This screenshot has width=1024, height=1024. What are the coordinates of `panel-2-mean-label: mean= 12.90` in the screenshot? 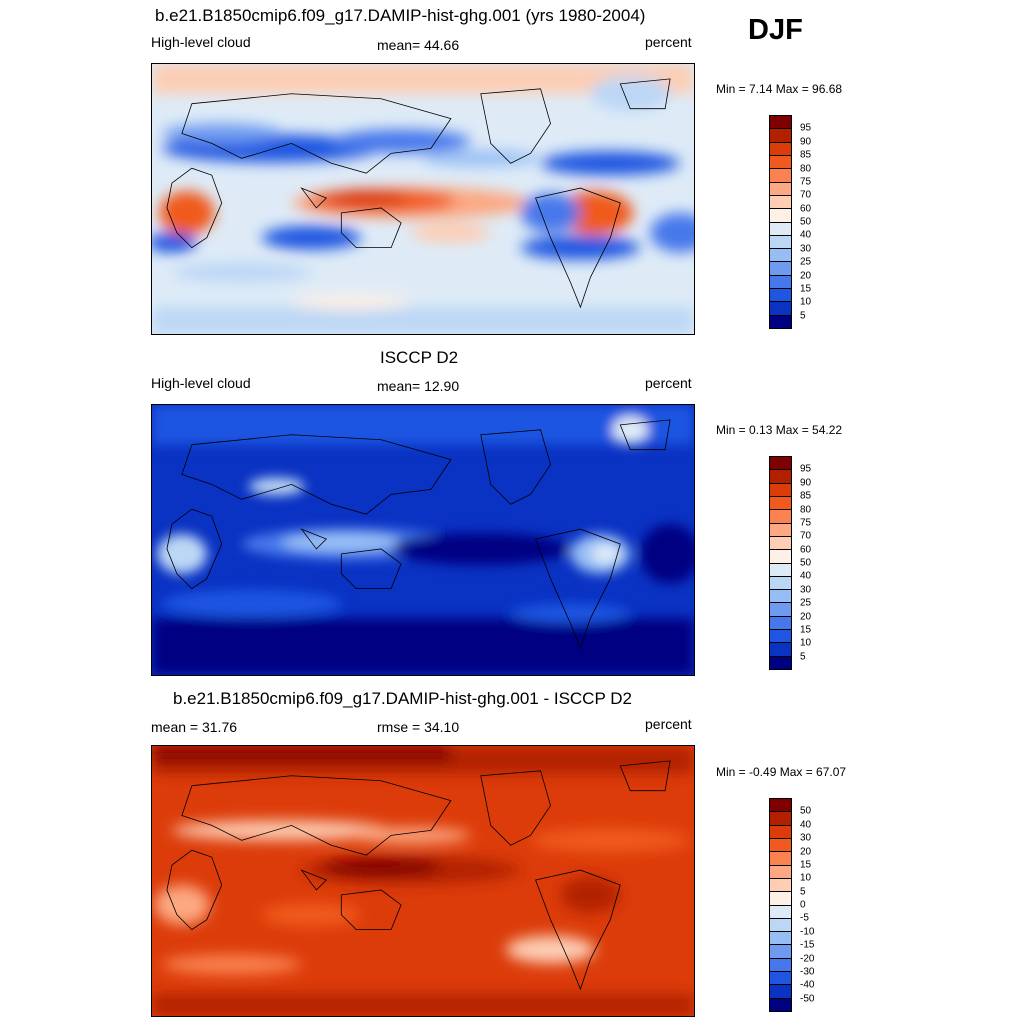 It's located at (418, 386).